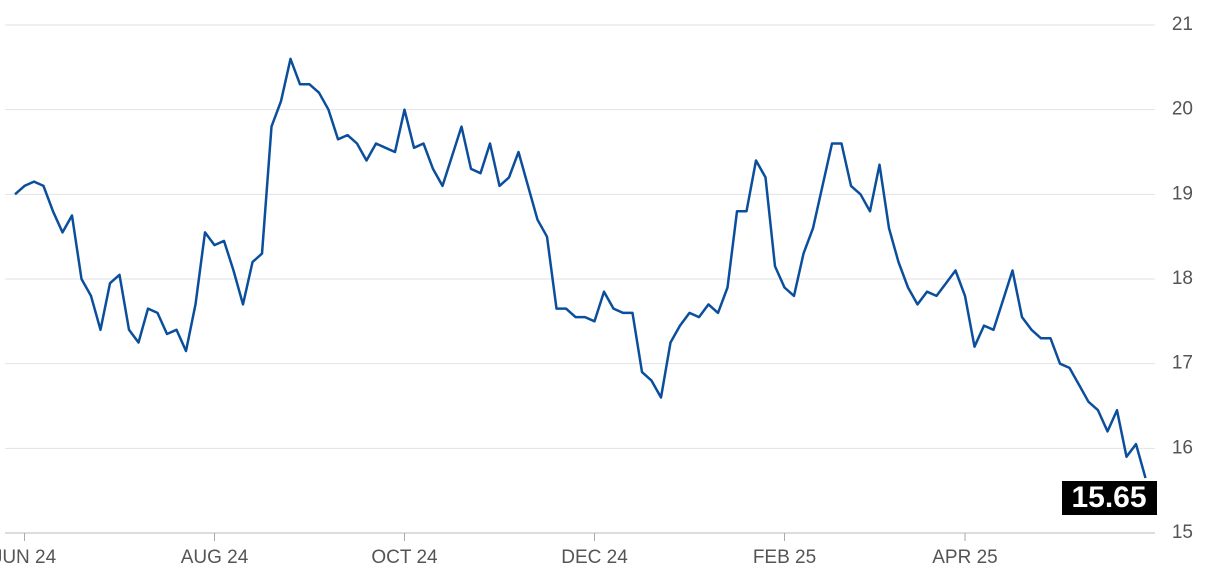 The height and width of the screenshot is (574, 1205). What do you see at coordinates (215, 557) in the screenshot?
I see `x-tick-label: AUG 24` at bounding box center [215, 557].